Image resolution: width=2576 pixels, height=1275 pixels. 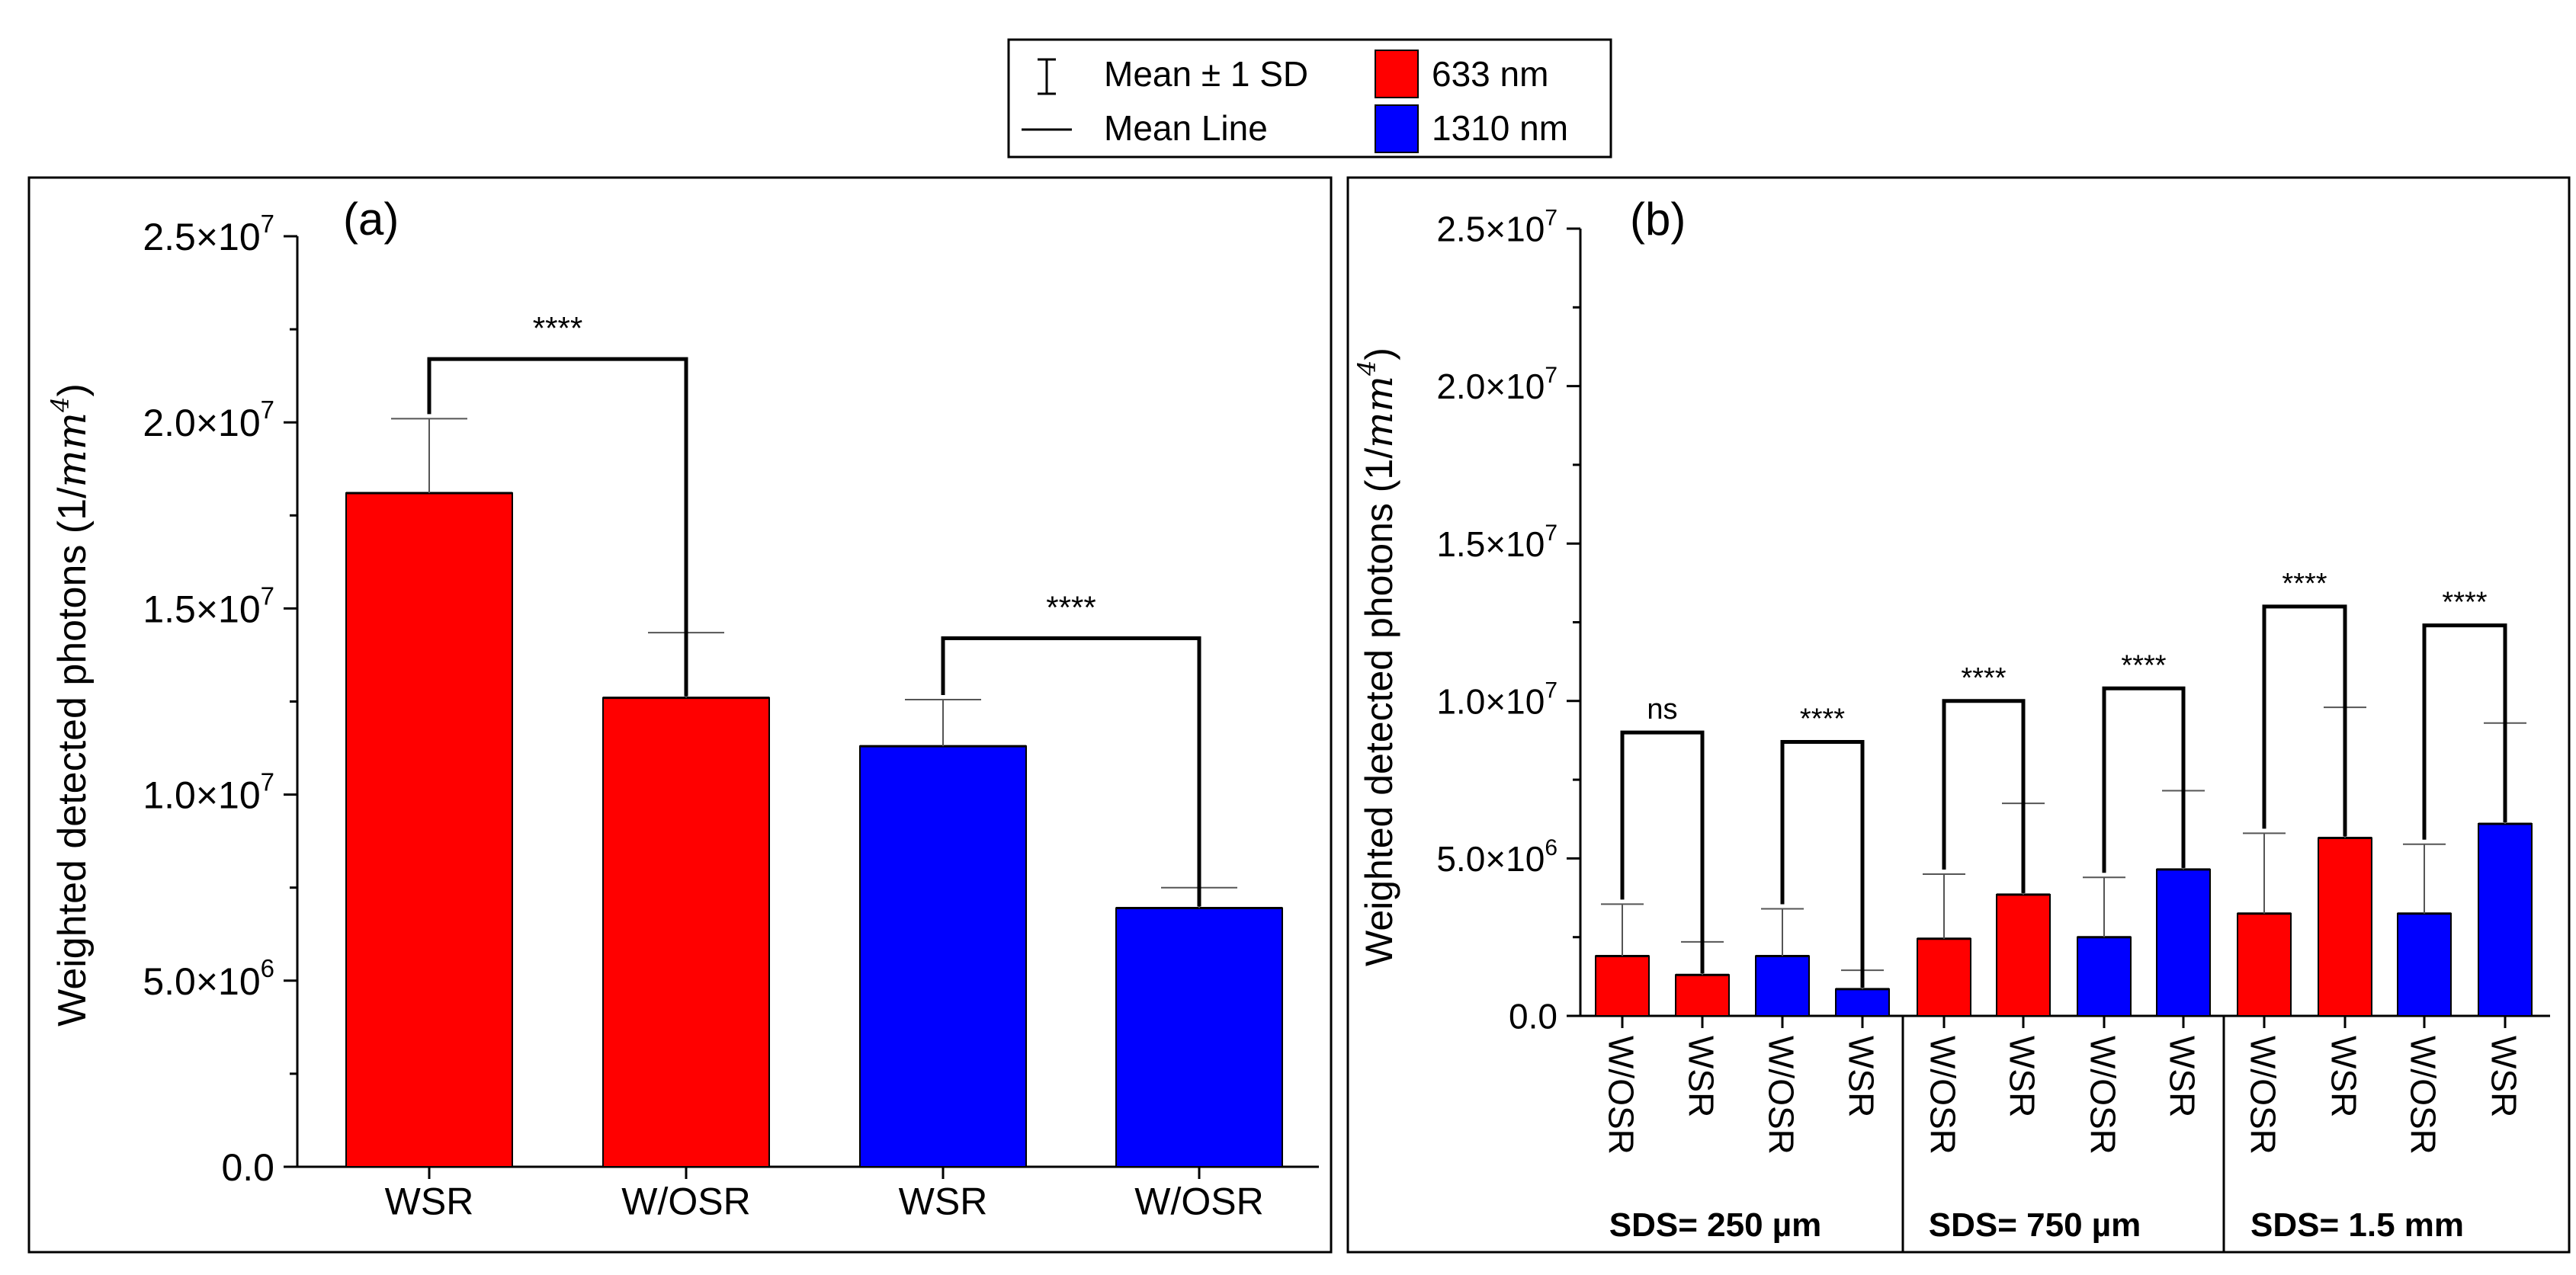 What do you see at coordinates (2357, 1225) in the screenshot?
I see `group-label-1-5mm: SDS= 1.5 mm` at bounding box center [2357, 1225].